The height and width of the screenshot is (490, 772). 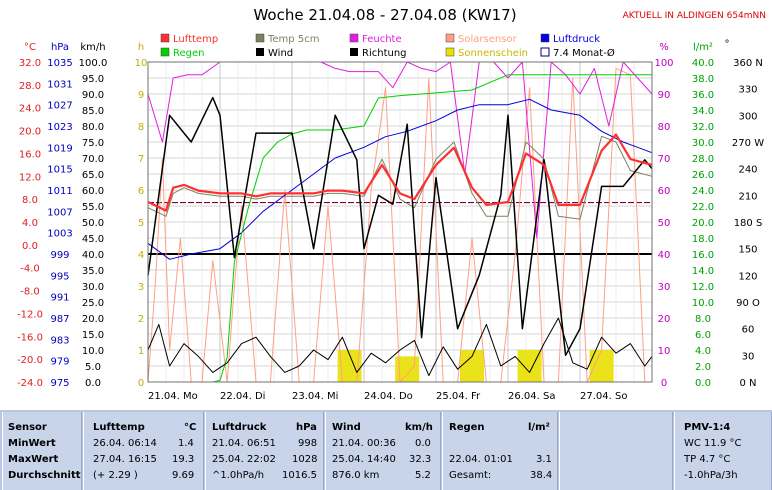 I want to click on stats-col-luftdruck, so click(x=264, y=451).